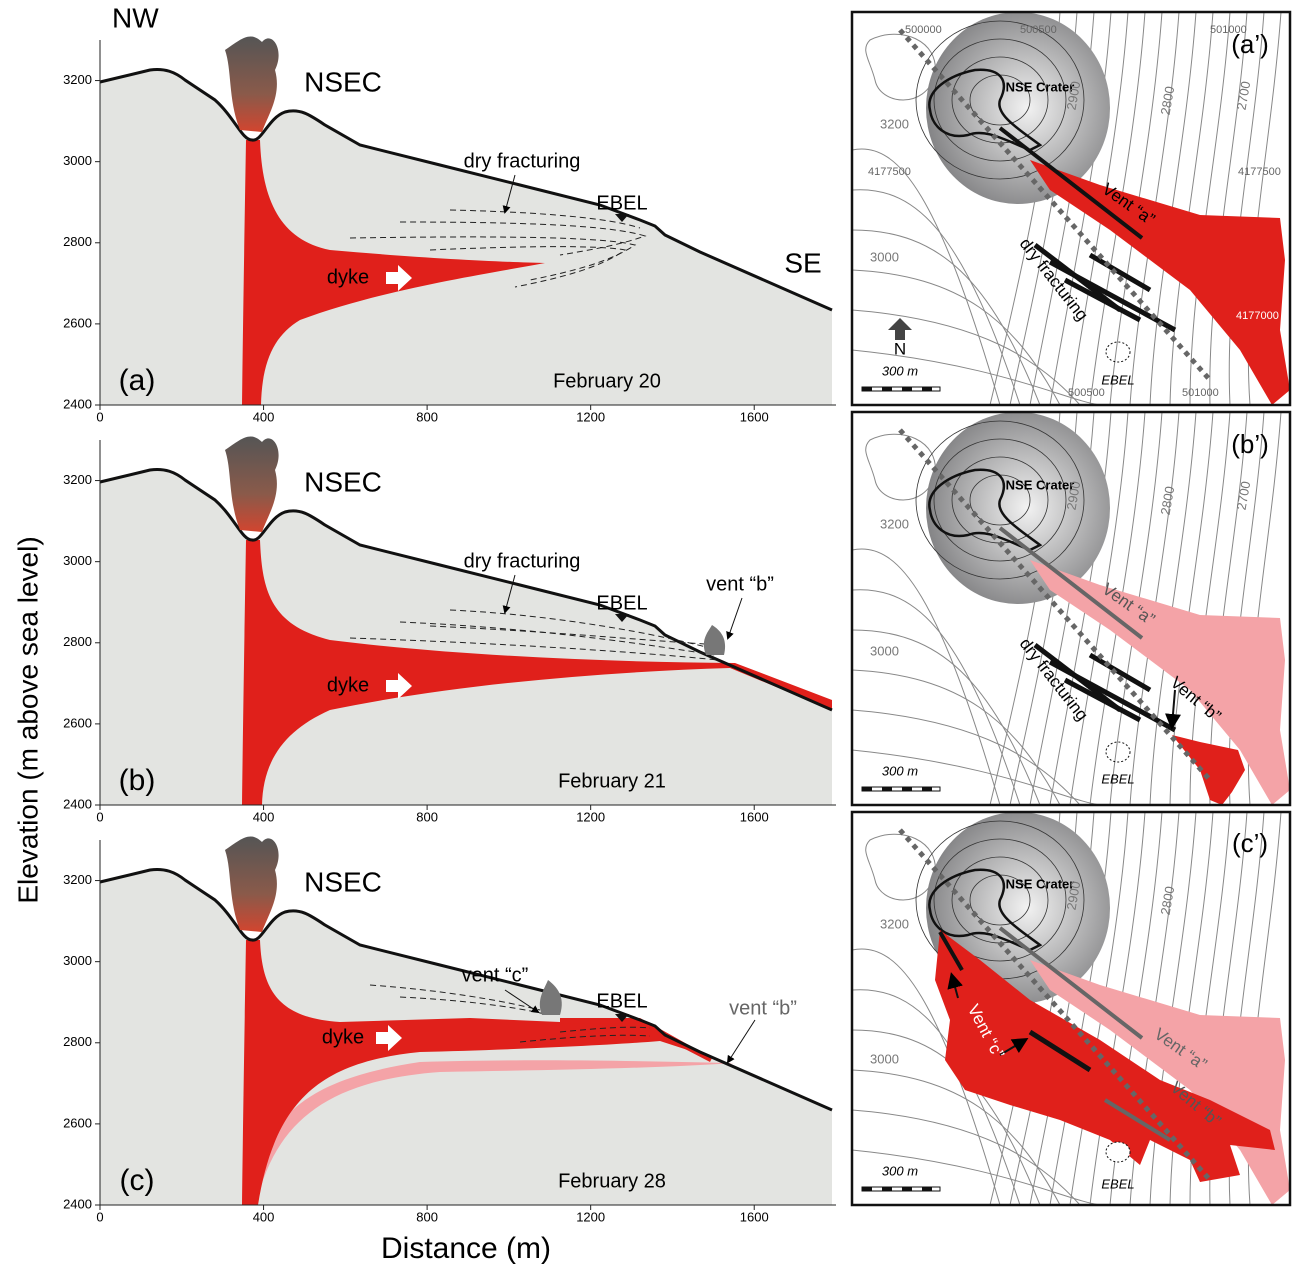 The width and height of the screenshot is (1299, 1277). Describe the element at coordinates (636, 1040) in the screenshot. I see `lava` at that location.